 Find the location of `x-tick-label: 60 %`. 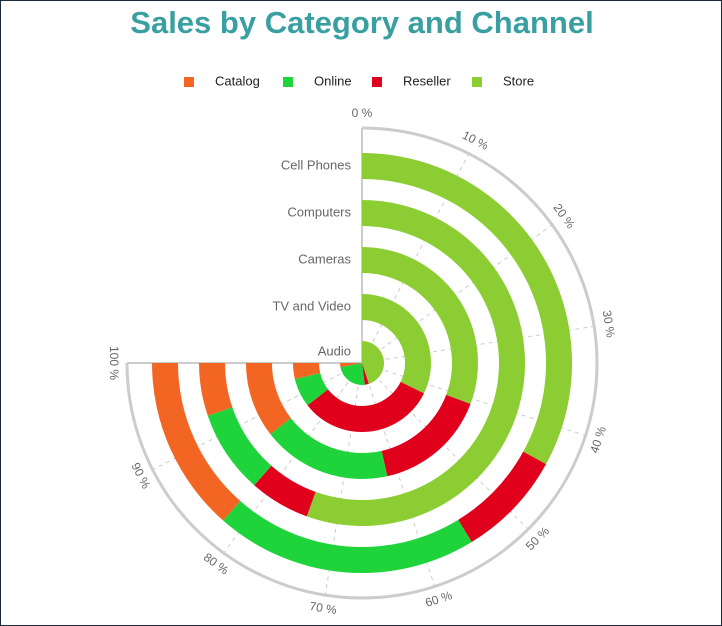

x-tick-label: 60 % is located at coordinates (439, 599).